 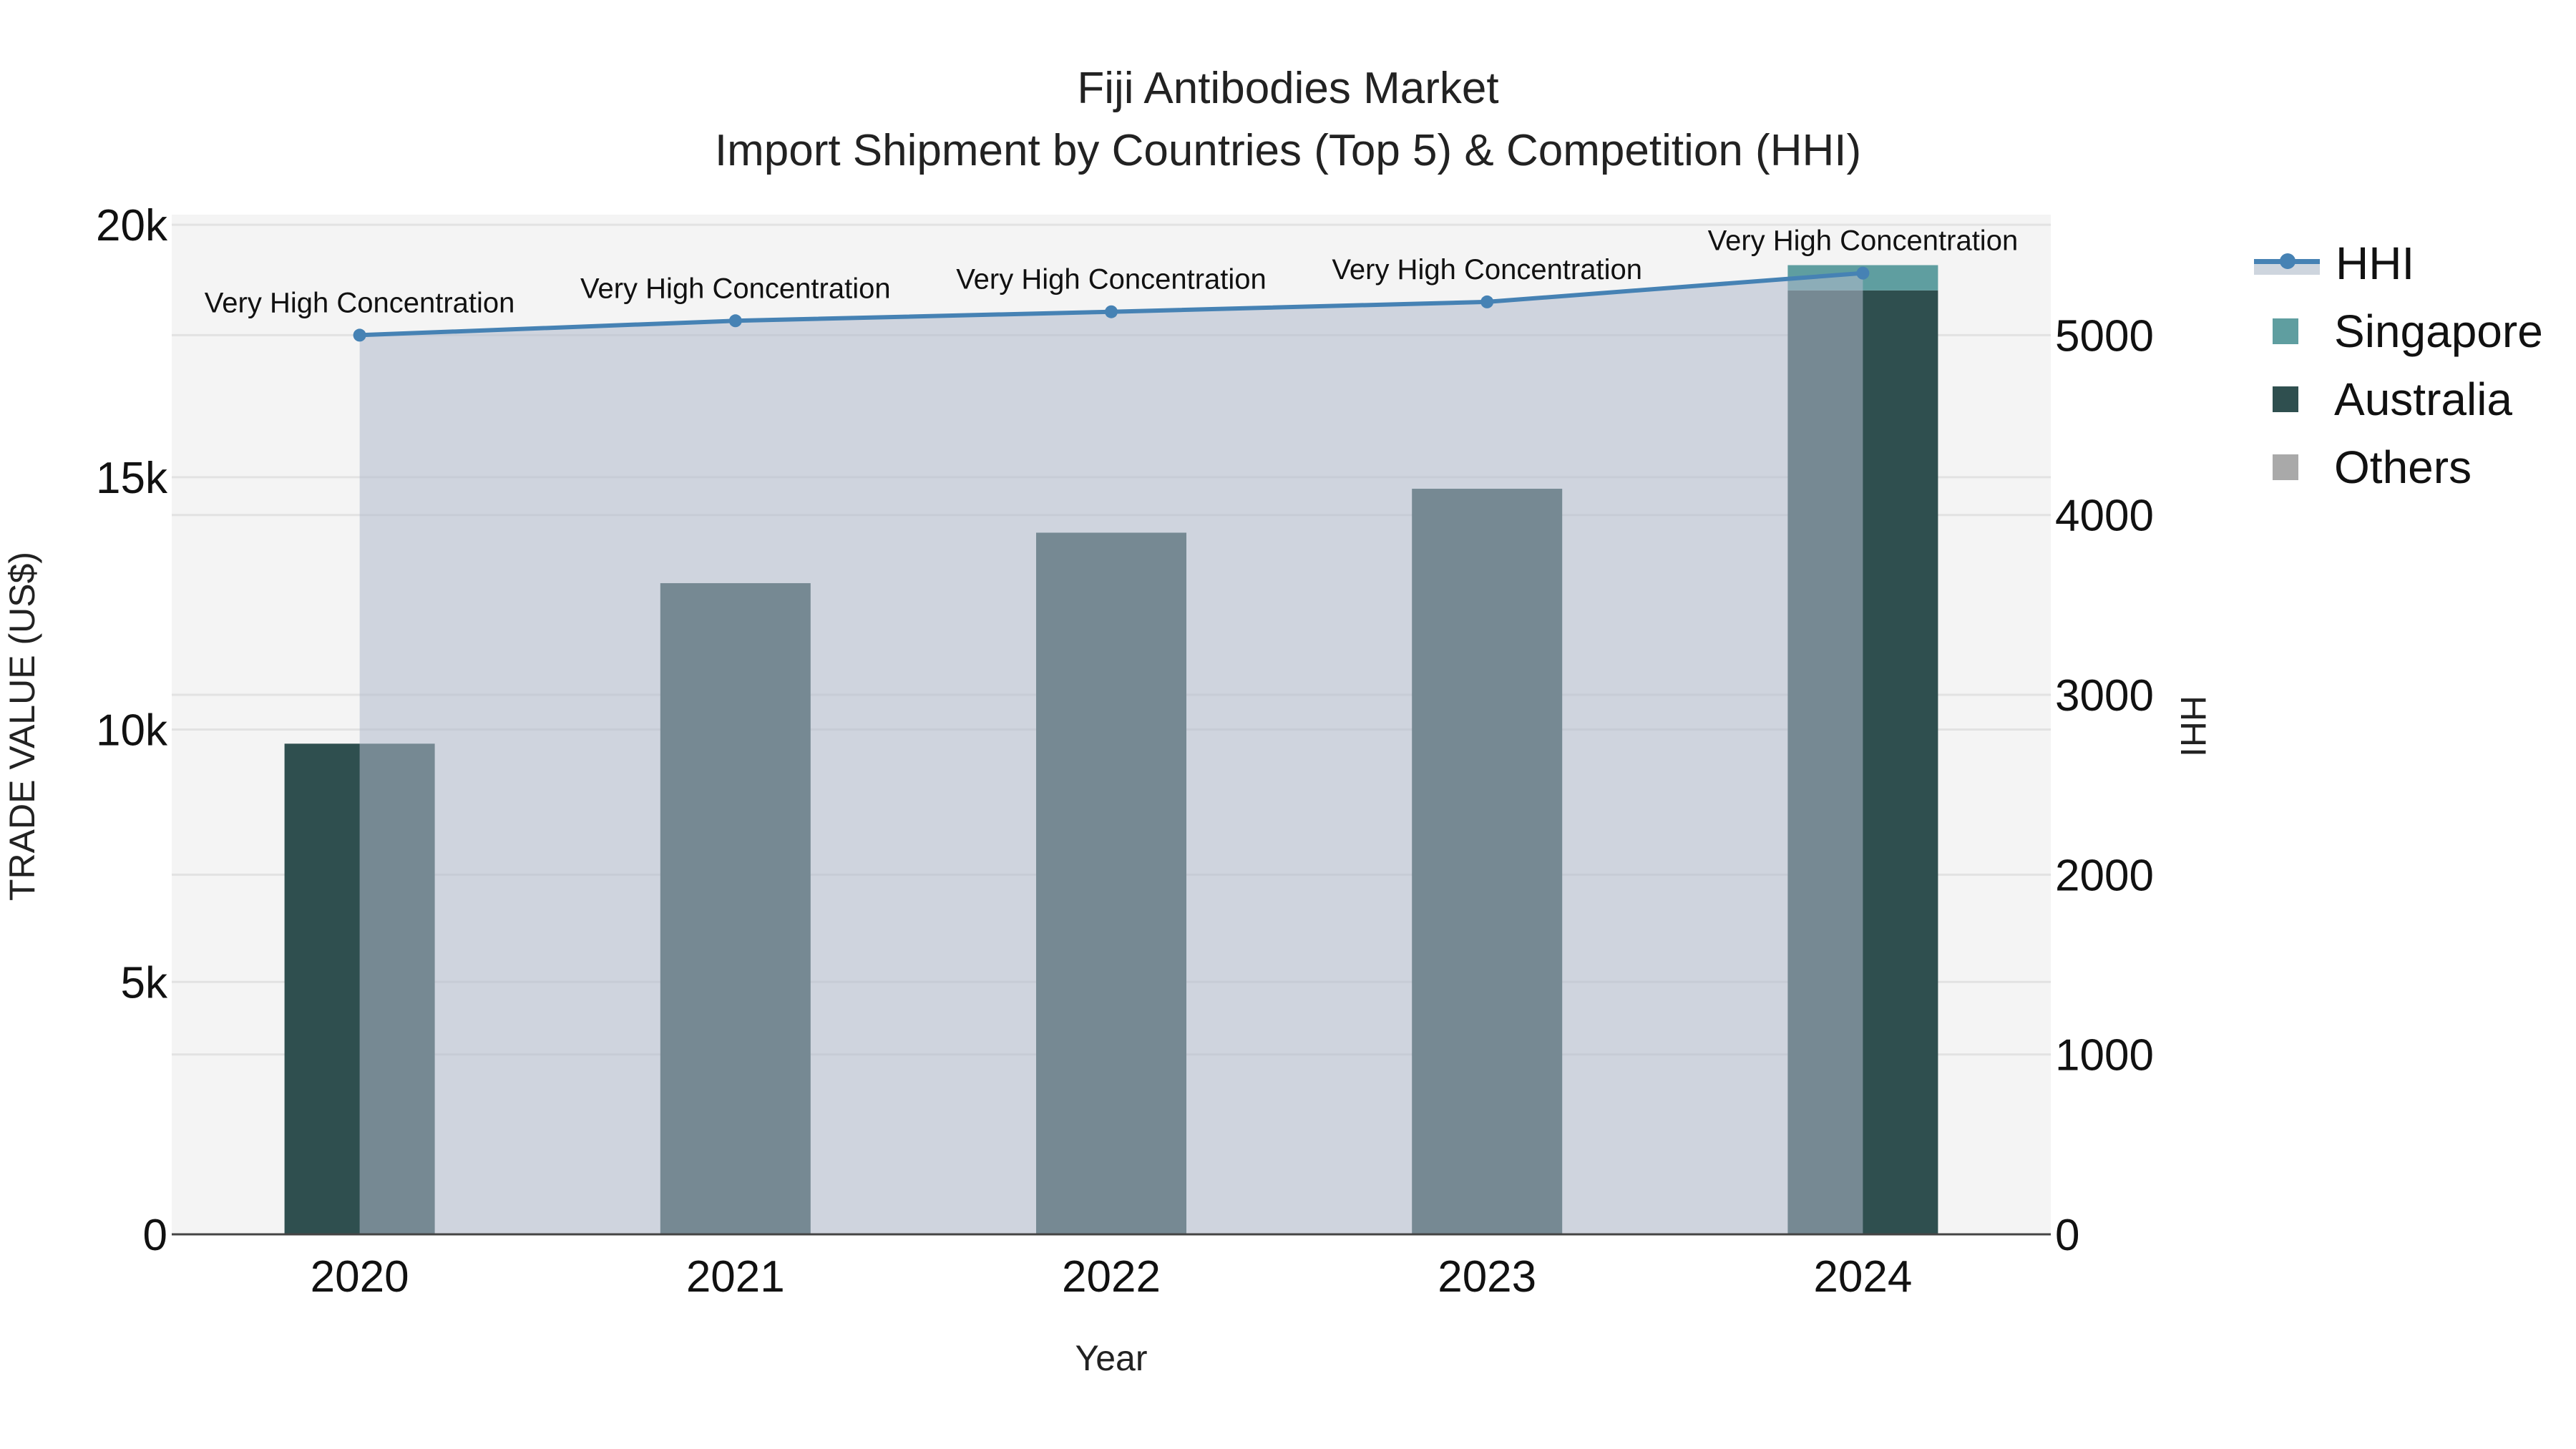 What do you see at coordinates (2104, 785) in the screenshot?
I see `y-right-axis-ticks: 0 1000 2000 3000 4000 5000` at bounding box center [2104, 785].